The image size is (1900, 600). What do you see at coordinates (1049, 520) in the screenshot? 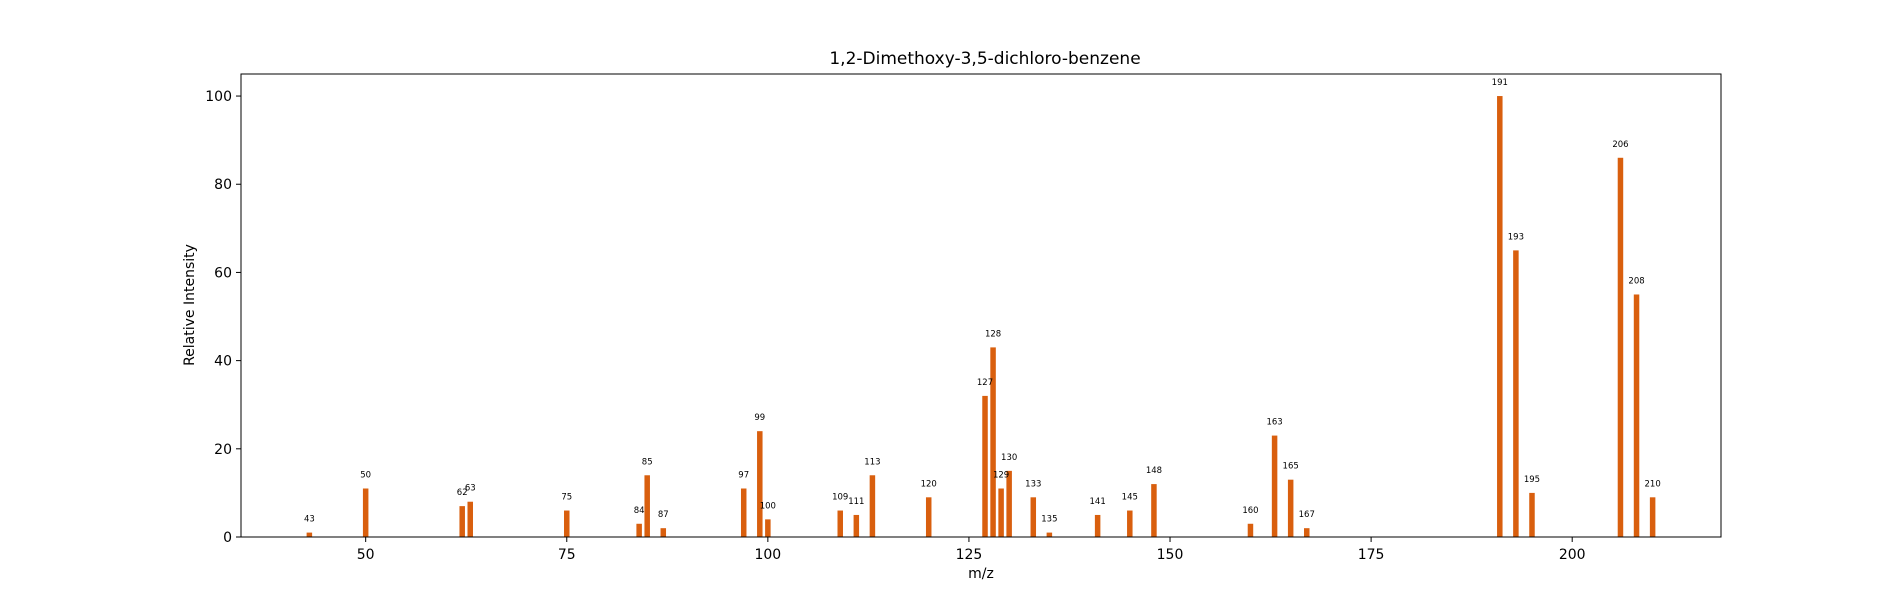
I see `bar-label-mz-135: 135` at bounding box center [1049, 520].